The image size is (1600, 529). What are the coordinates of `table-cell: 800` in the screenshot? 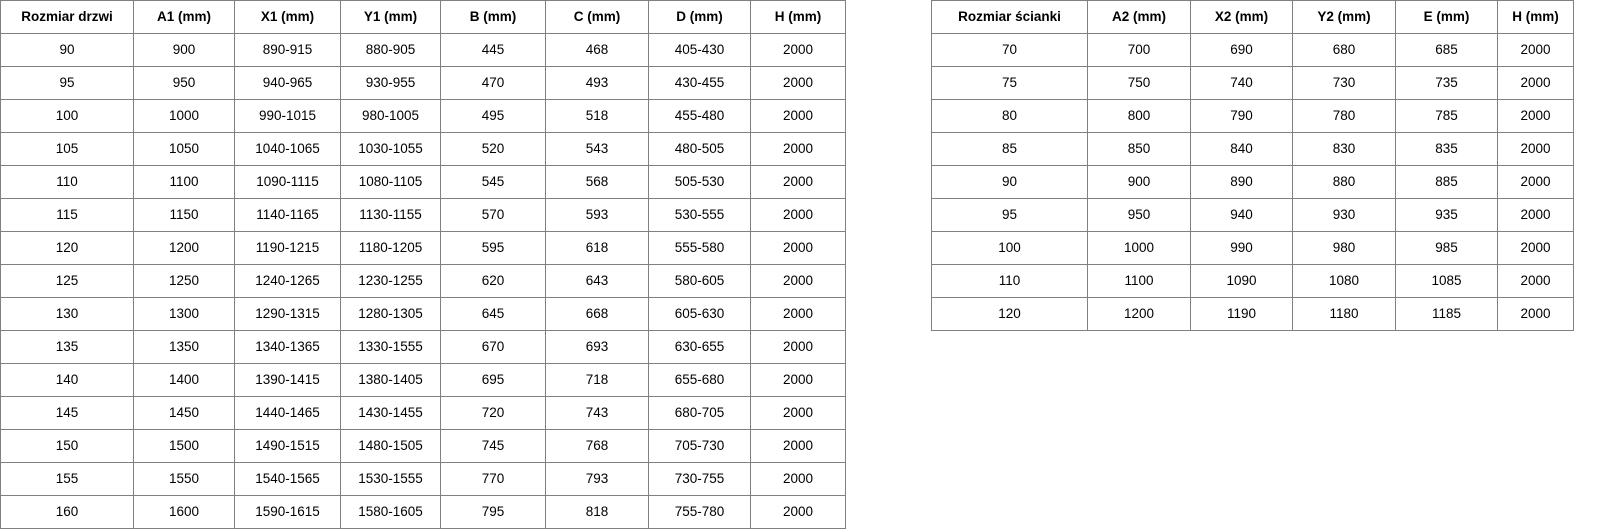 It's located at (1139, 116).